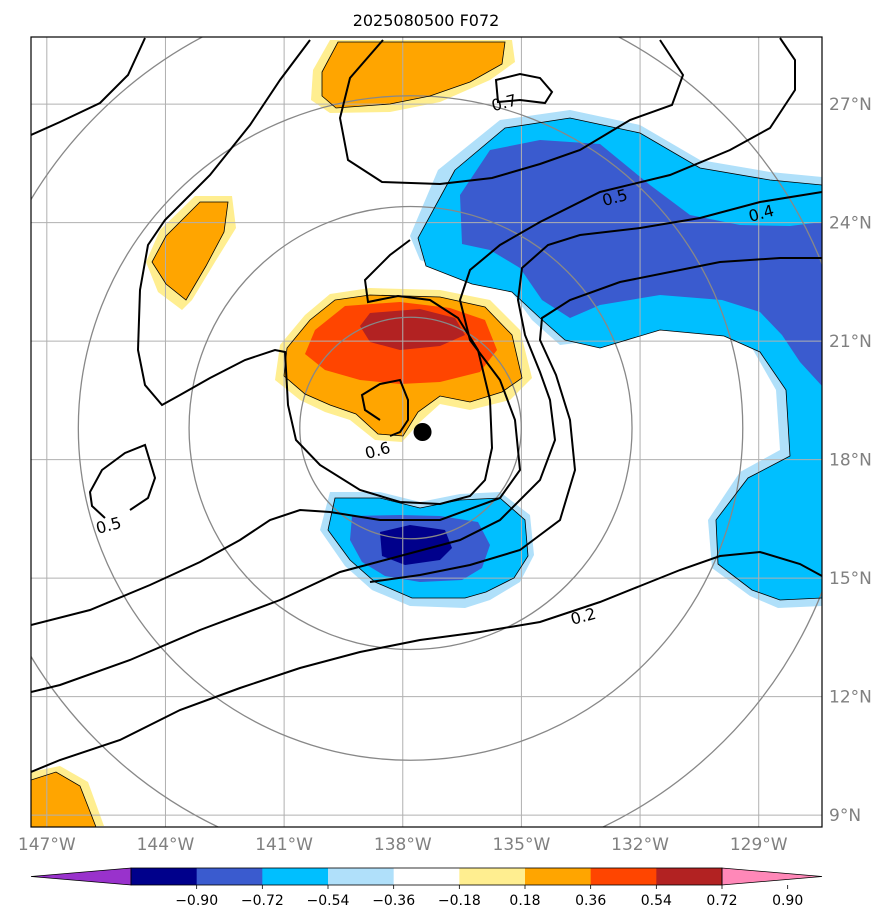  I want to click on storm-center-marker, so click(422, 432).